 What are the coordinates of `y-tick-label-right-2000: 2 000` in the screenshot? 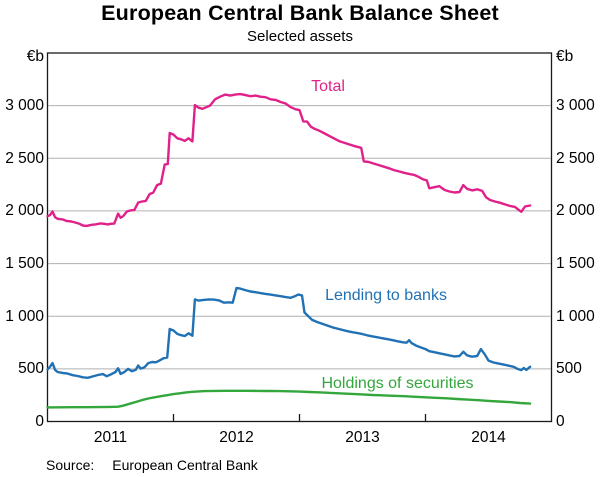 It's located at (575, 211).